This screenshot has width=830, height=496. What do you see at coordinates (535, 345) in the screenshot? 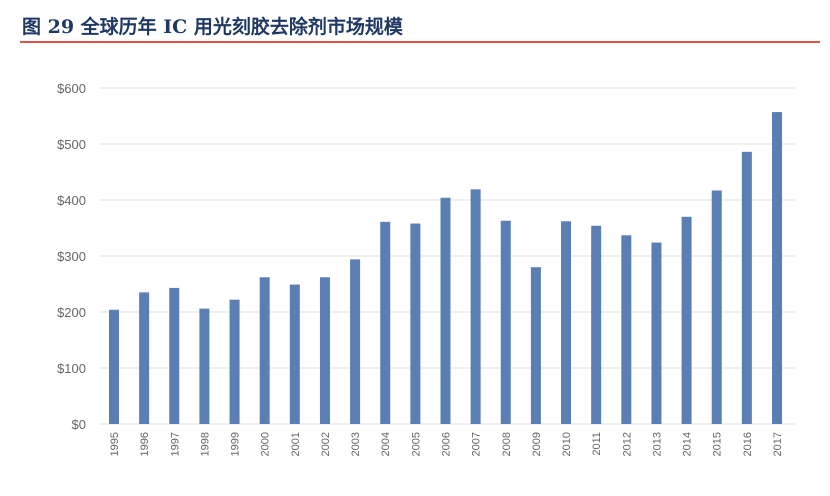
I see `bar-2009` at bounding box center [535, 345].